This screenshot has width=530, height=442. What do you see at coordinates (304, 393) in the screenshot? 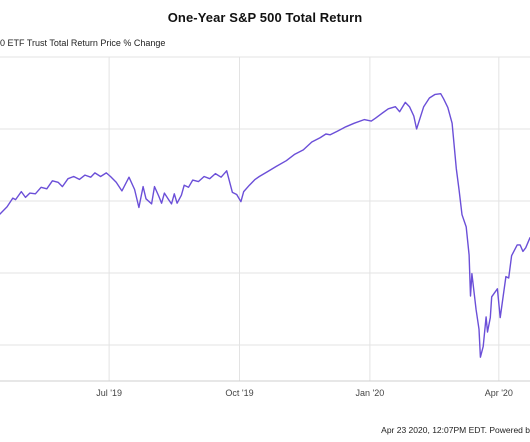
I see `x-tick-labels: Jul '19 Oct '19 Jan '20 Apr '20` at bounding box center [304, 393].